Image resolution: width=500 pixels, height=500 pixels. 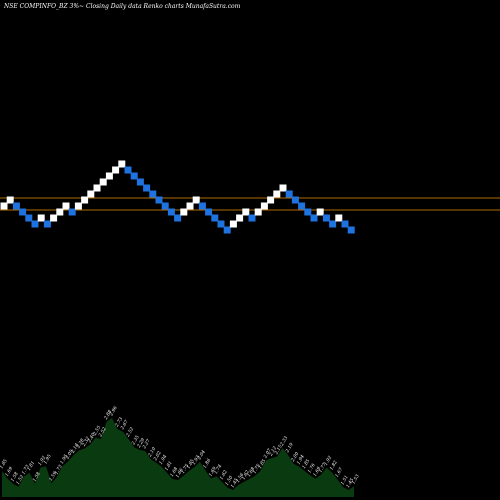 I want to click on volume-label: 2.15, so click(x=278, y=450).